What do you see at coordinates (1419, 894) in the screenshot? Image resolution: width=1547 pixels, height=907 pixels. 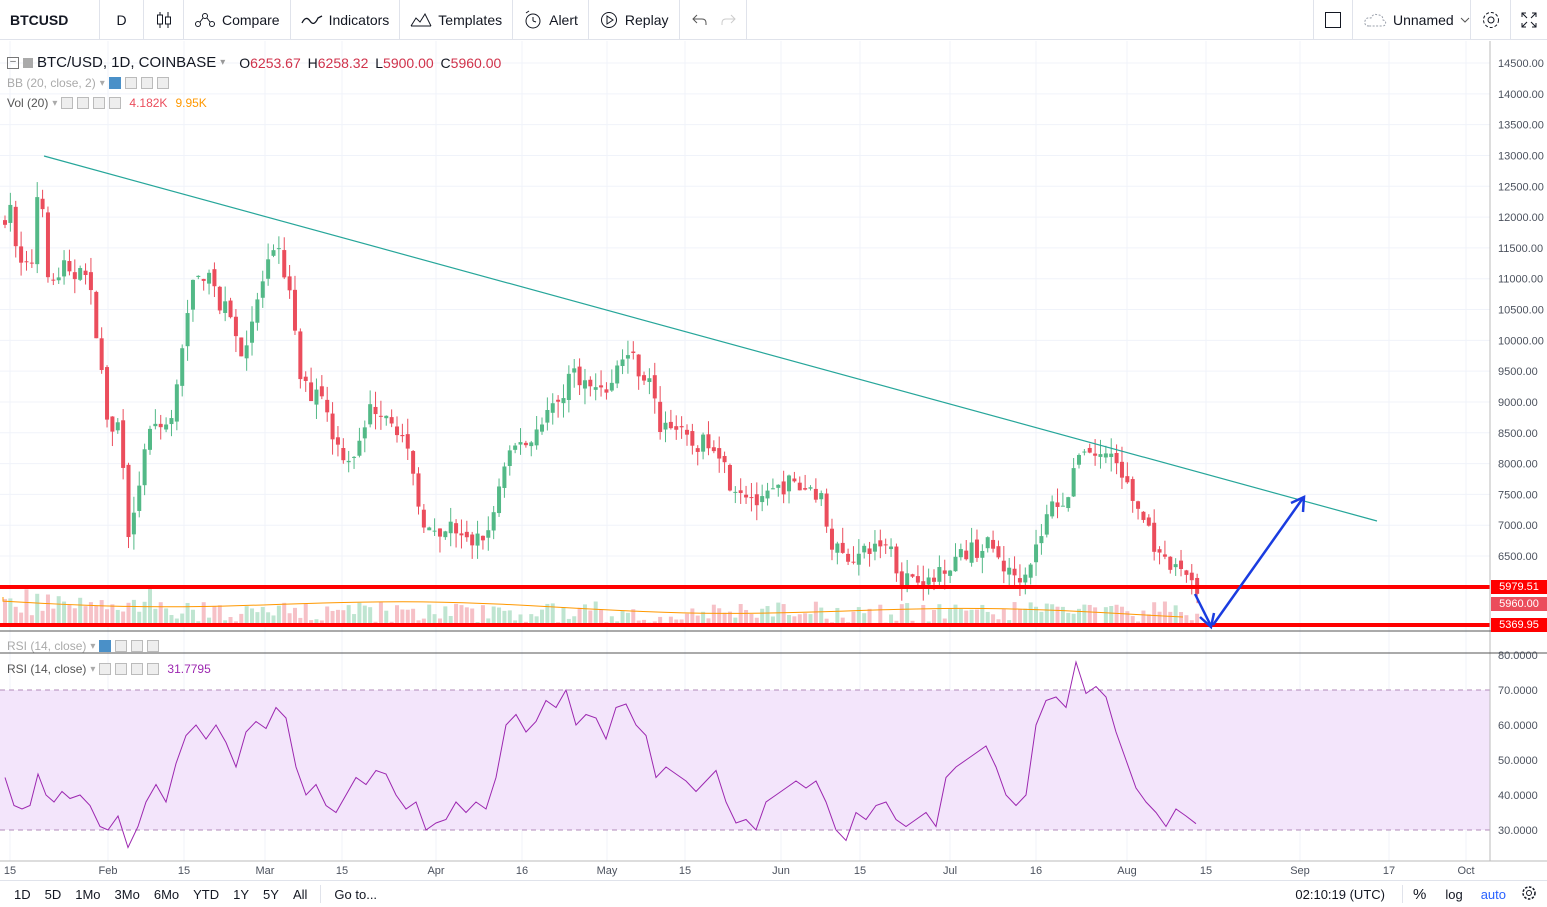 I see `percent-toggle: %` at bounding box center [1419, 894].